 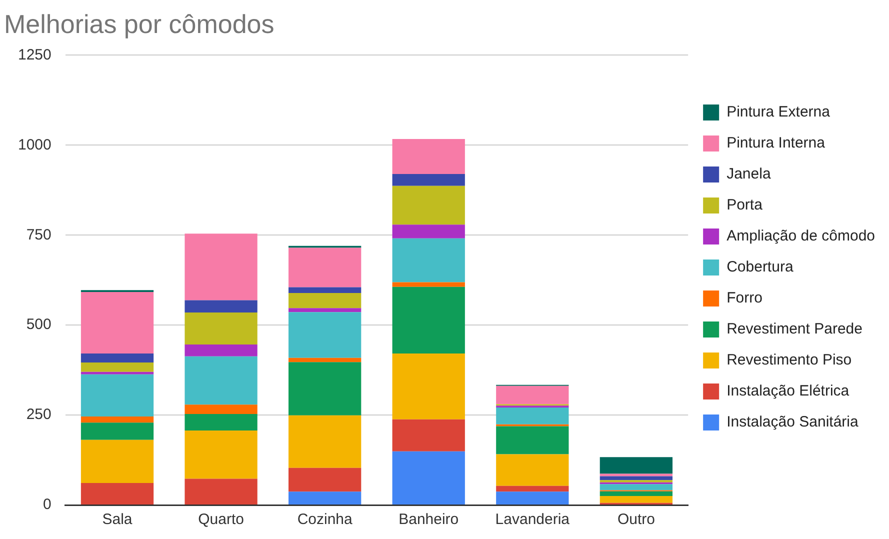 What do you see at coordinates (760, 267) in the screenshot?
I see `legend-label: Cobertura` at bounding box center [760, 267].